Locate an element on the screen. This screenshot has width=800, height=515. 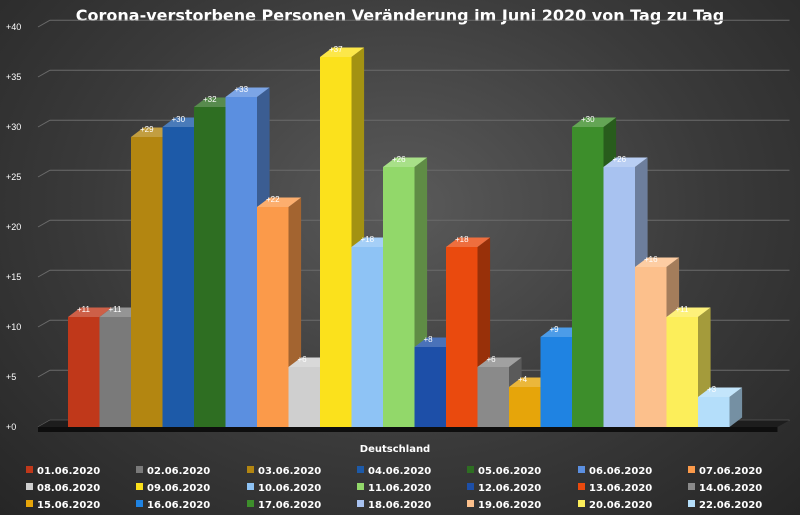
legend-label: 20.06.2020 is located at coordinates (620, 505).